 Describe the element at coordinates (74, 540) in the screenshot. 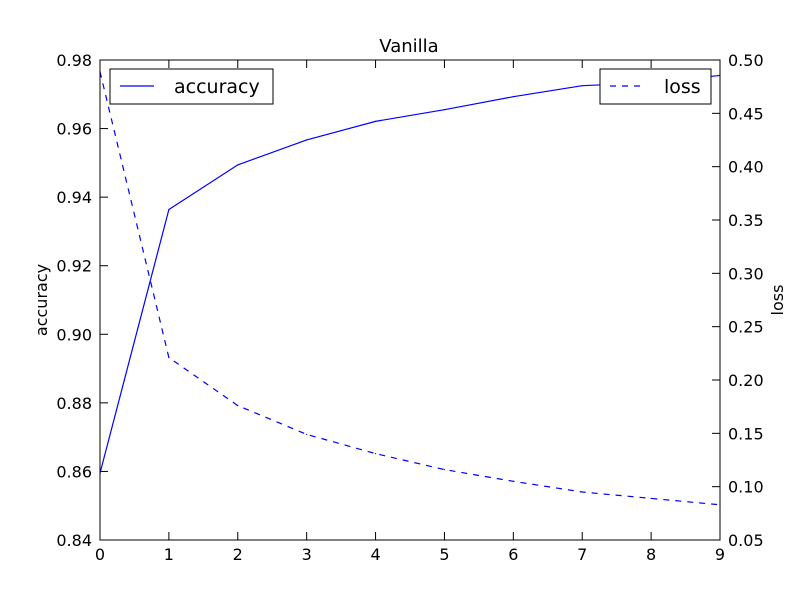

I see `left-y-tick-label-0: 0.84` at that location.